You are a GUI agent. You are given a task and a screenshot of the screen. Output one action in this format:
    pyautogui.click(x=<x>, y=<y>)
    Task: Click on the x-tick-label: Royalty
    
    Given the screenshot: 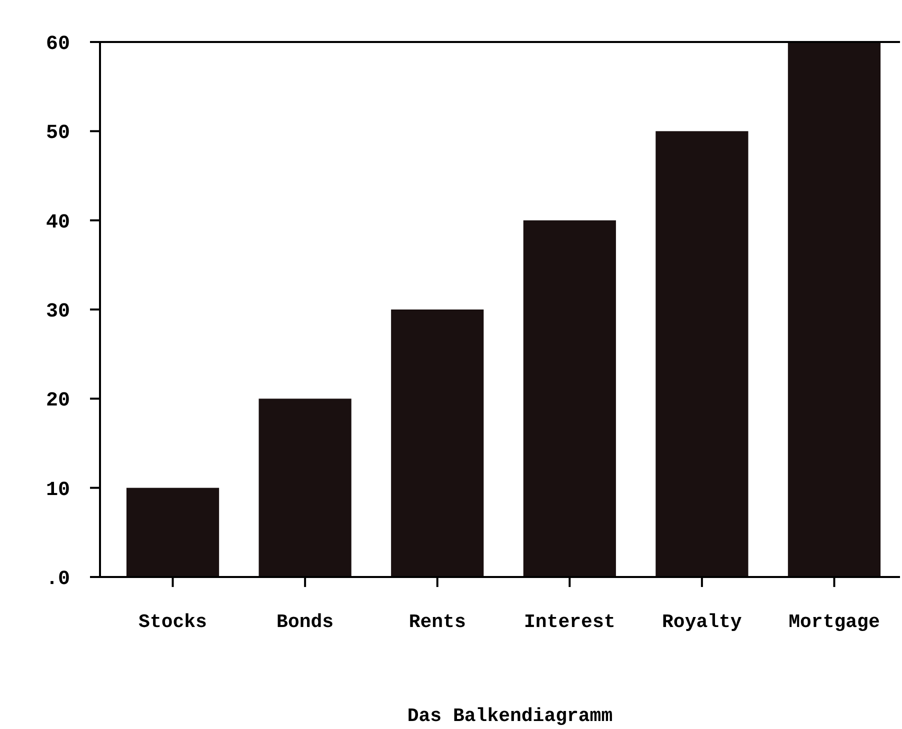 What is the action you would take?
    pyautogui.click(x=702, y=622)
    